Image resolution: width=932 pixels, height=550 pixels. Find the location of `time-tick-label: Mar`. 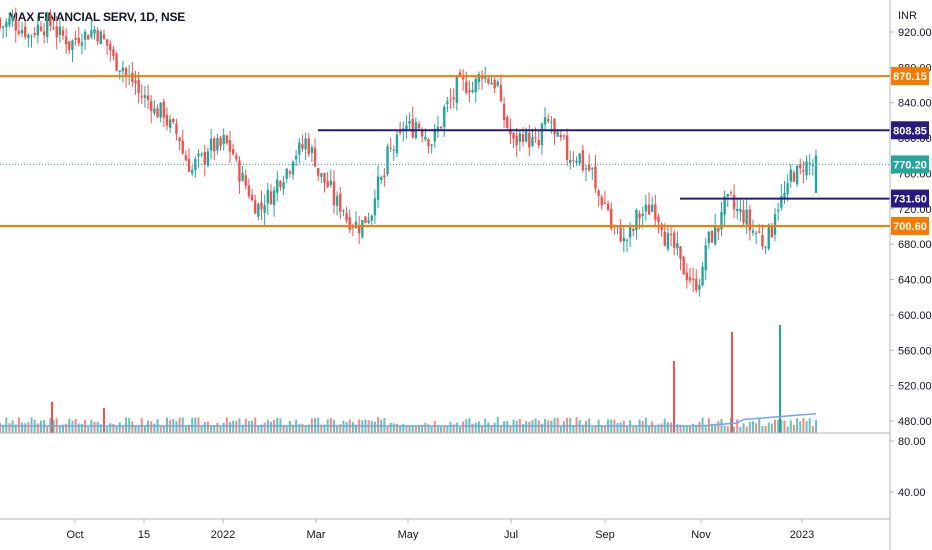

time-tick-label: Mar is located at coordinates (316, 535).